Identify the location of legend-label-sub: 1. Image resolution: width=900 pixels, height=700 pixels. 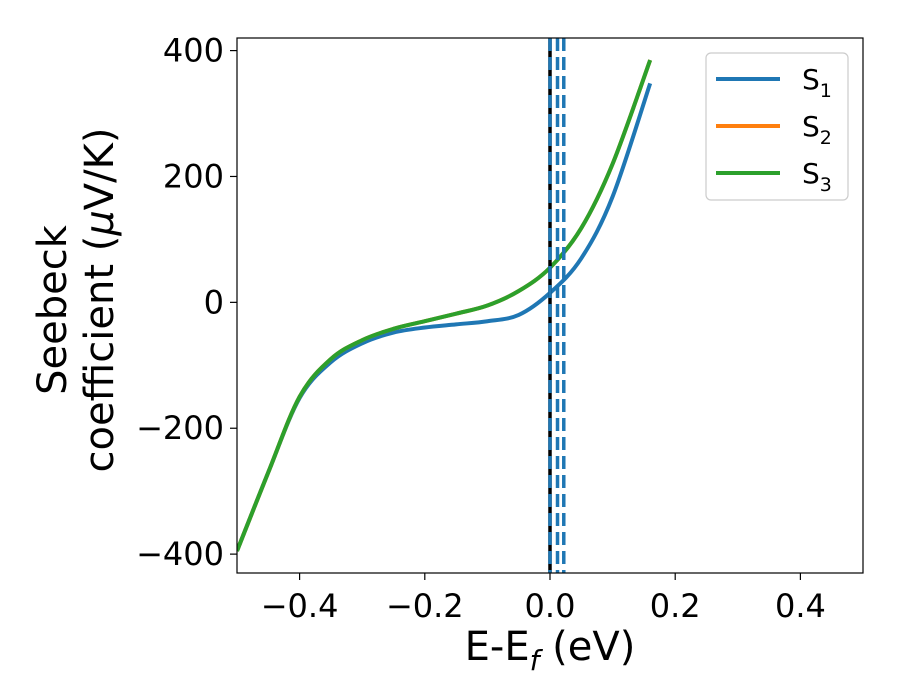
(826, 91).